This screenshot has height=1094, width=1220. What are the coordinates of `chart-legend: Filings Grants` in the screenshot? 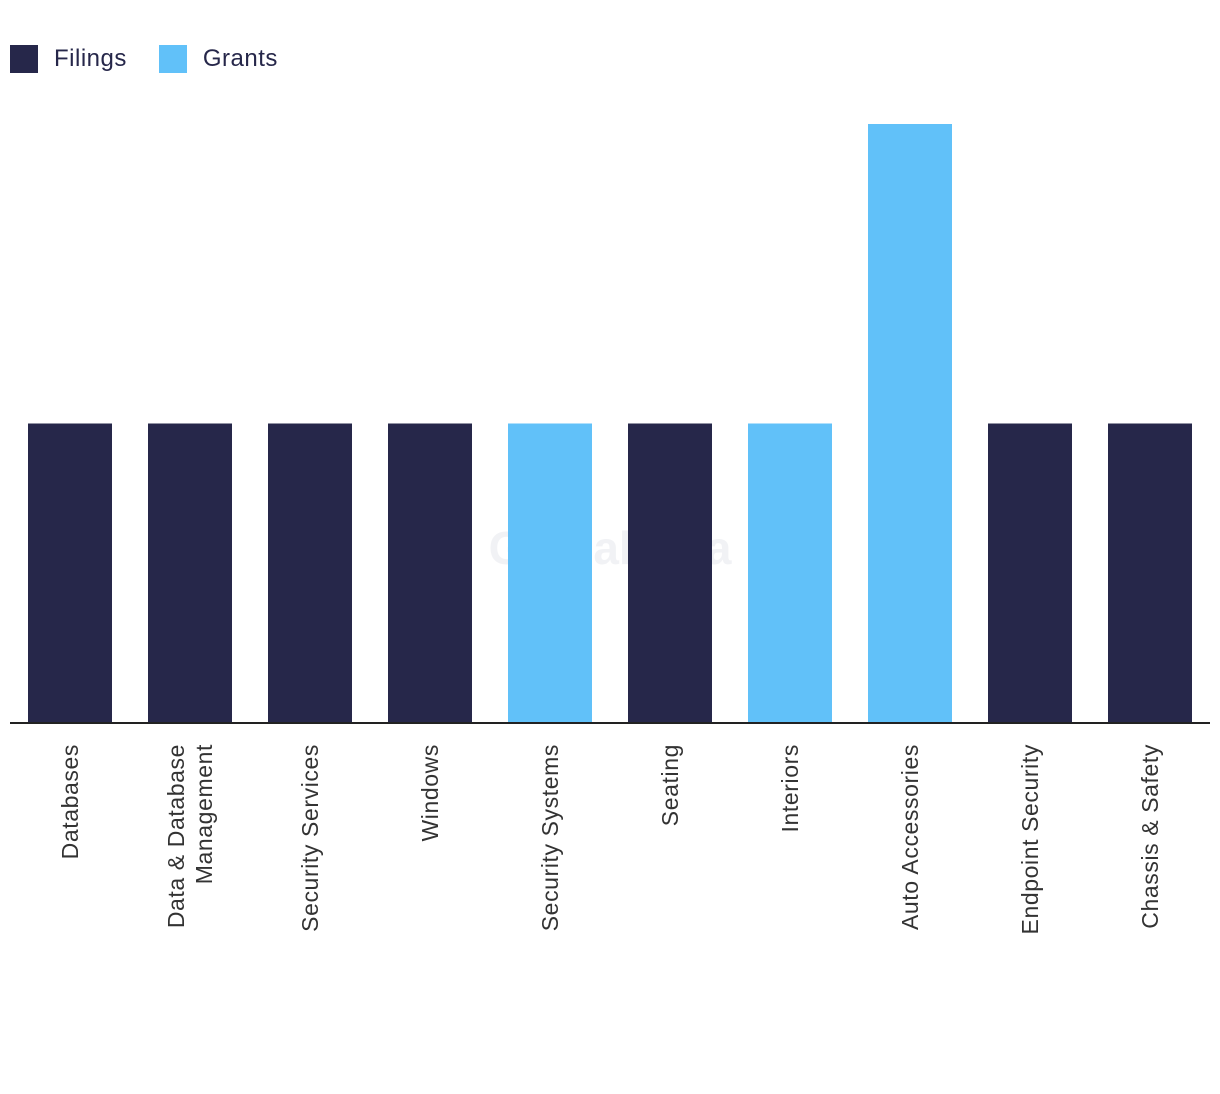 It's located at (160, 59).